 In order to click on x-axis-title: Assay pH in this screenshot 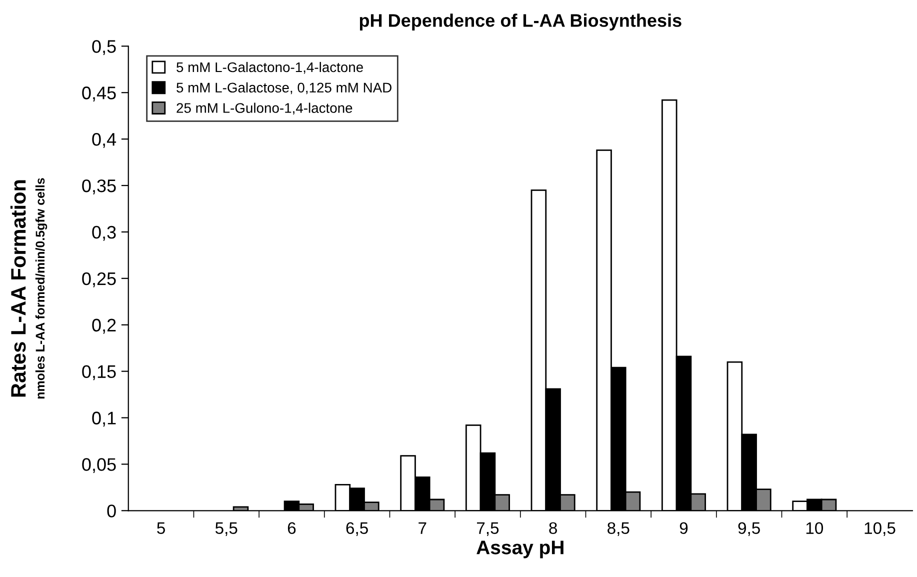, I will do `click(520, 549)`.